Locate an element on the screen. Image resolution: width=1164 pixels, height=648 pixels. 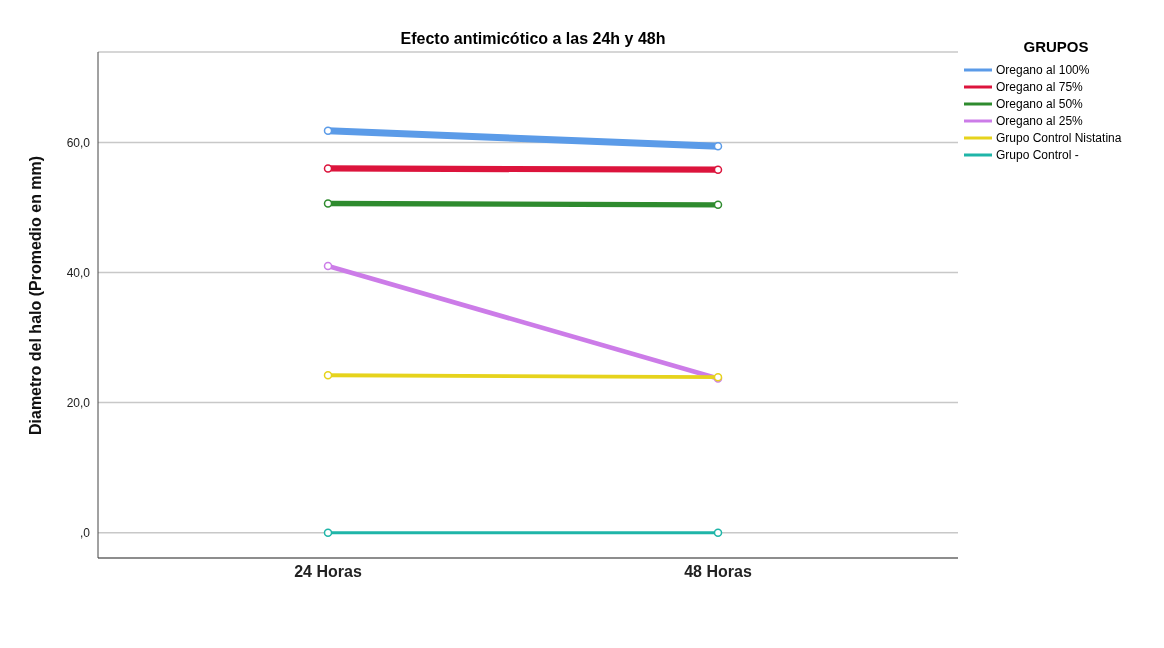
legend-label: Oregano al 100% is located at coordinates (1043, 69).